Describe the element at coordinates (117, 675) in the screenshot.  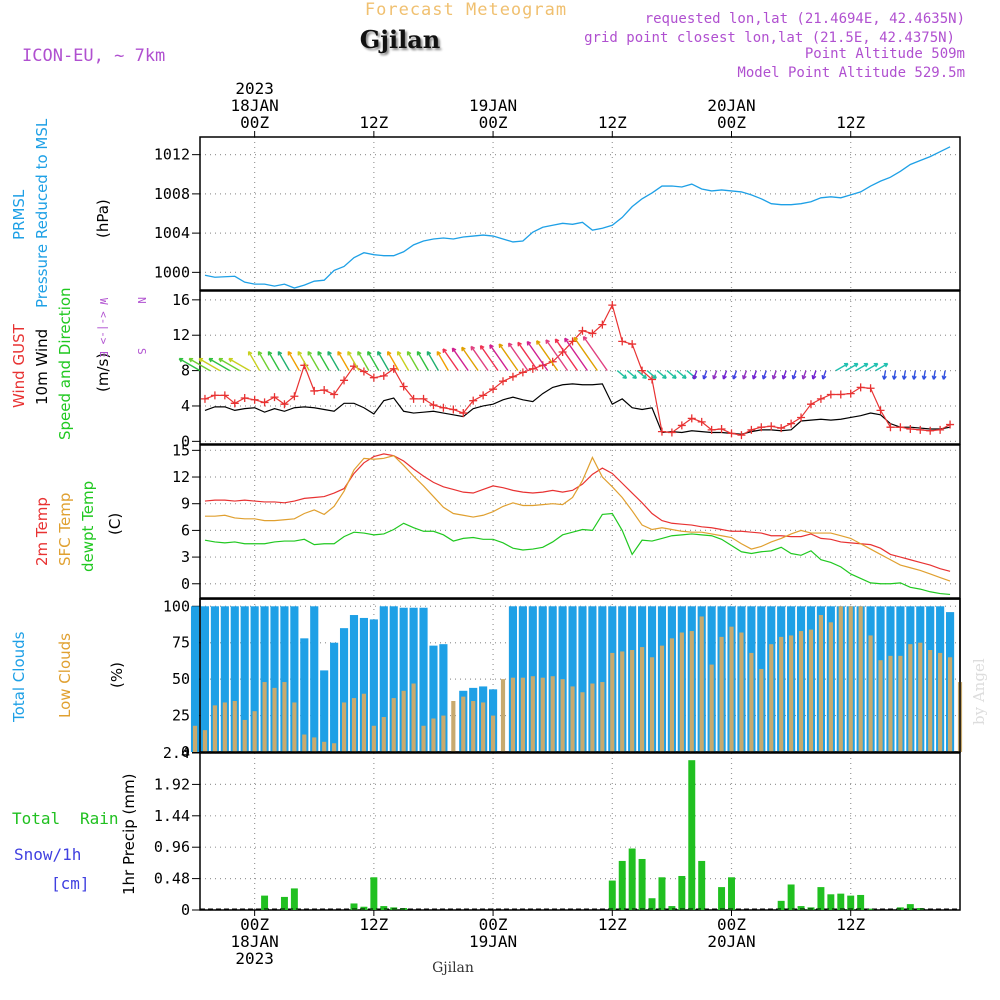
I see `ylabel-percent: (%)` at that location.